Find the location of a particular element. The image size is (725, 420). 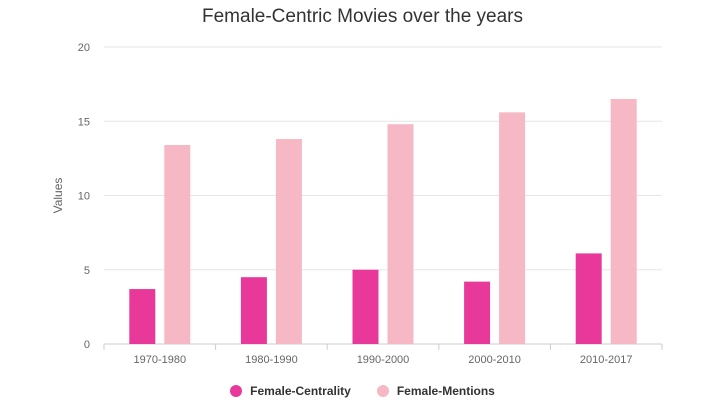

x-tick-label-2010-2017: 2010-2017 is located at coordinates (606, 360).